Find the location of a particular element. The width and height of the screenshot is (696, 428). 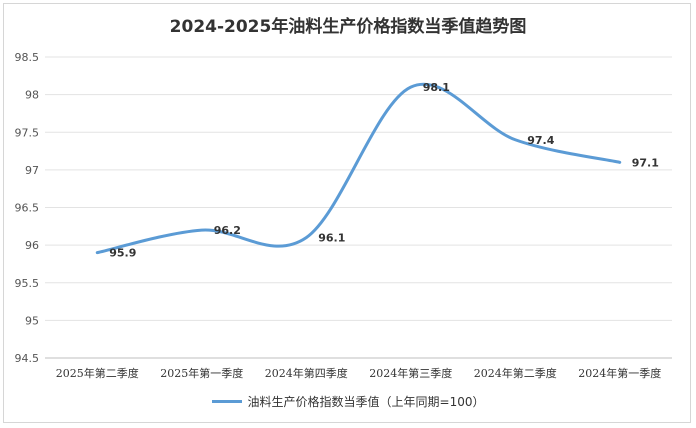

y-tick-label: 95 is located at coordinates (32, 320).